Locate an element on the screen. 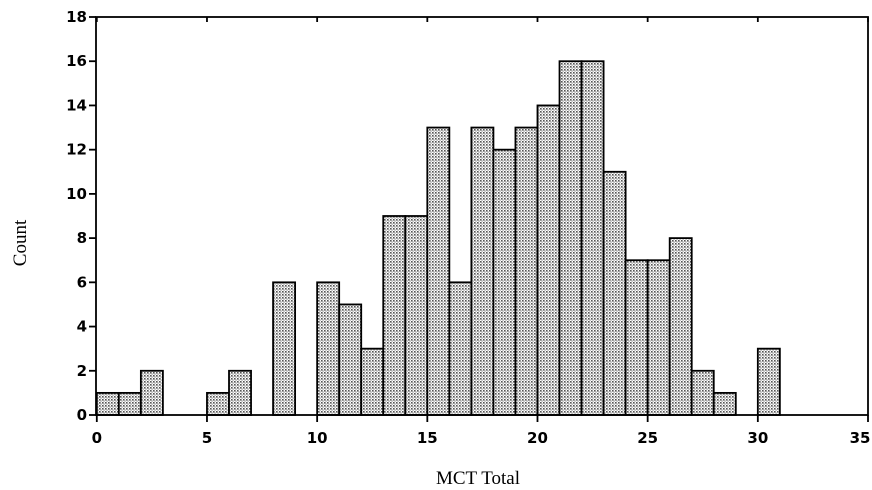 Image resolution: width=872 pixels, height=490 pixels. y-axis-title: Count is located at coordinates (20, 242).